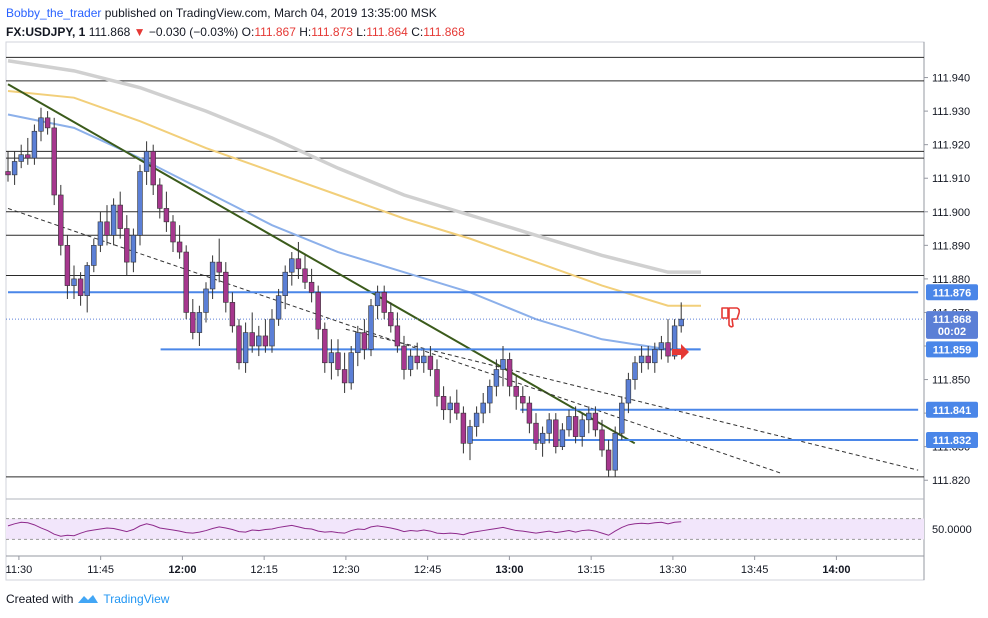 The height and width of the screenshot is (618, 988). What do you see at coordinates (54, 13) in the screenshot?
I see `author-link: Bobby_the_trader` at bounding box center [54, 13].